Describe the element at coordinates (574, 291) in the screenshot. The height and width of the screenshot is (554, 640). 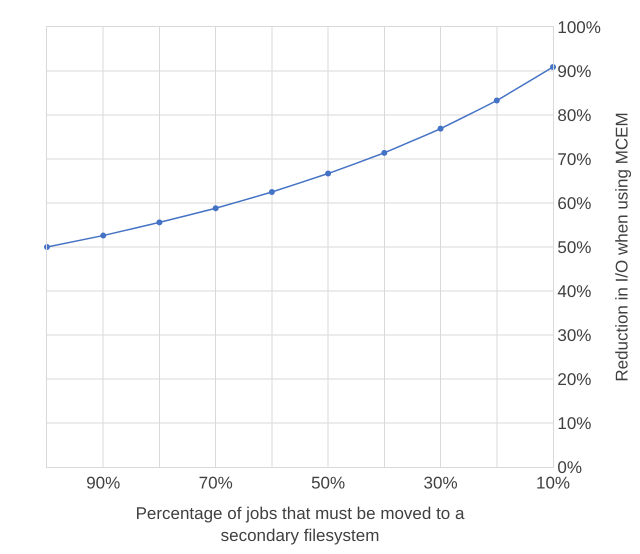
I see `y-tick-label: 40%` at that location.